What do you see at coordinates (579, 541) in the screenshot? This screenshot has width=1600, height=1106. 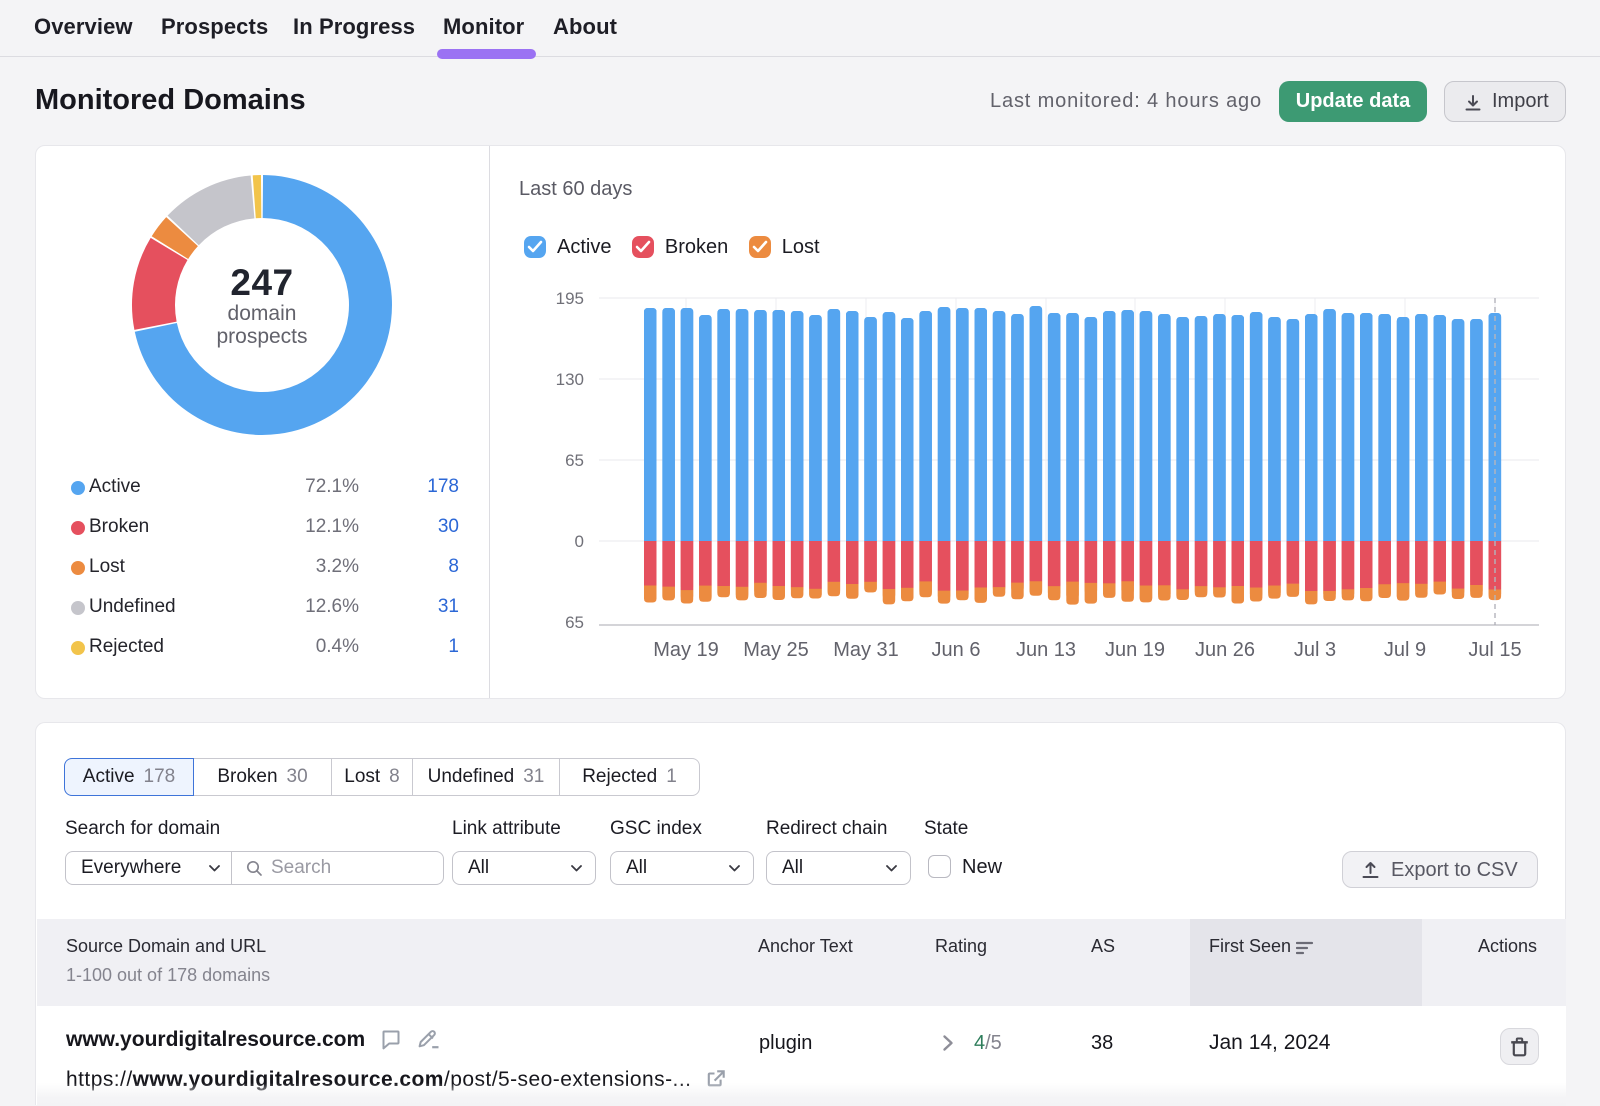 I see `svg-text: 0` at bounding box center [579, 541].